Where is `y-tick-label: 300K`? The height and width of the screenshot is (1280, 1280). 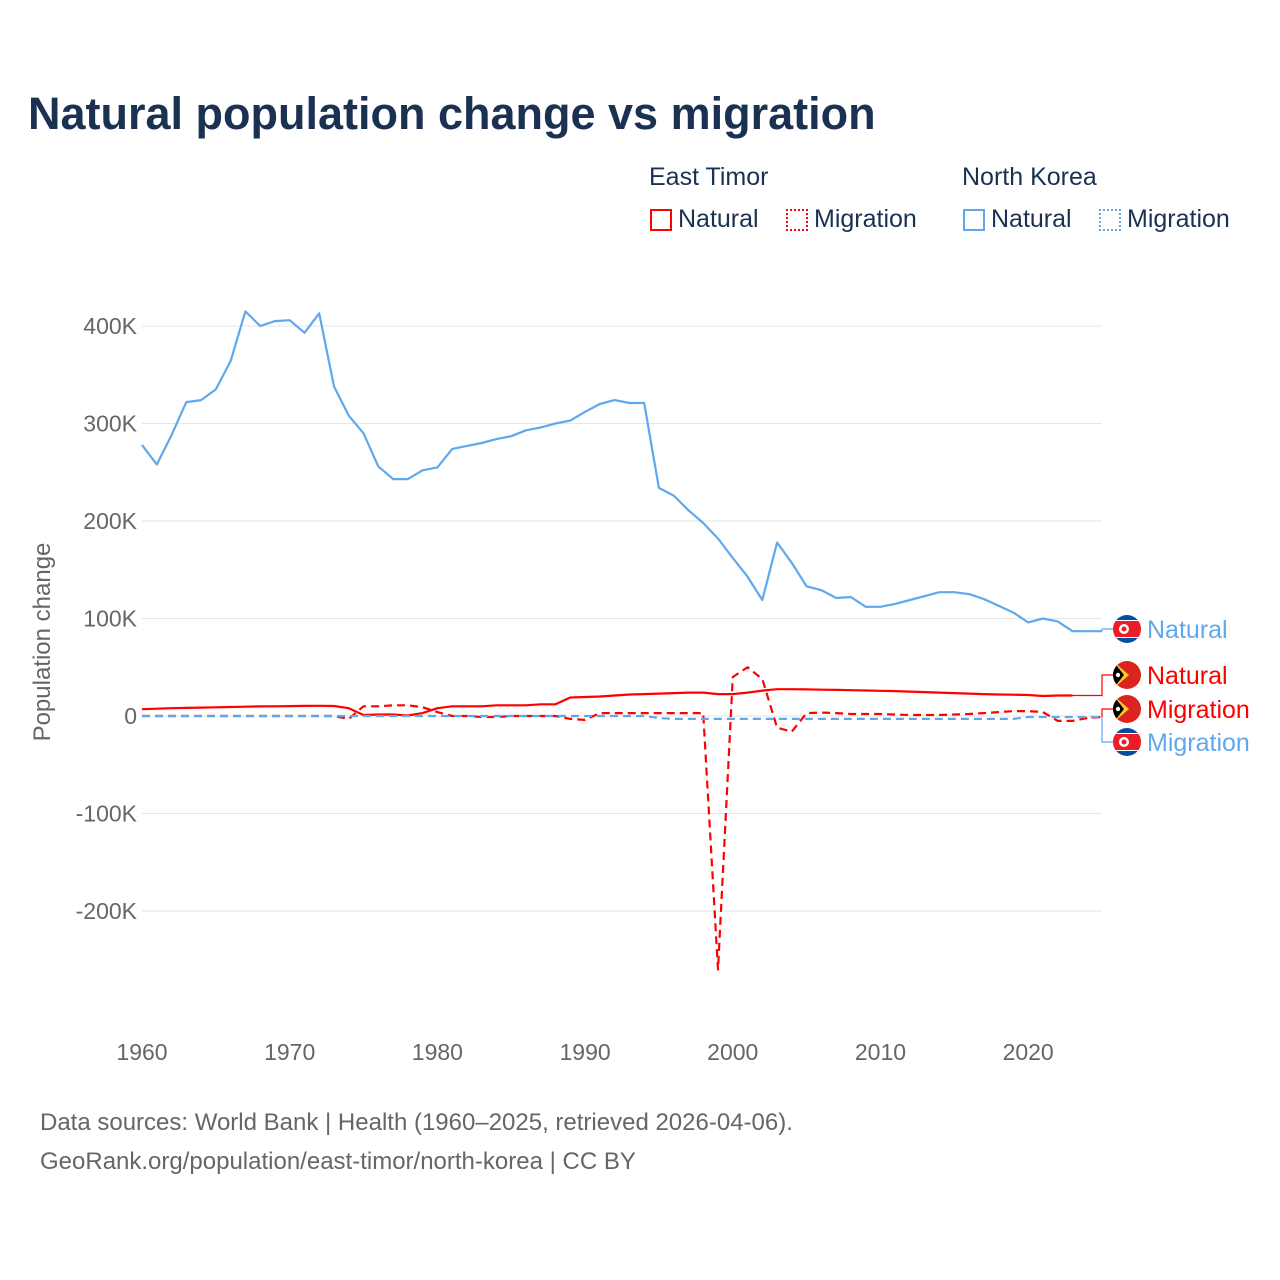
y-tick-label: 300K is located at coordinates (110, 424).